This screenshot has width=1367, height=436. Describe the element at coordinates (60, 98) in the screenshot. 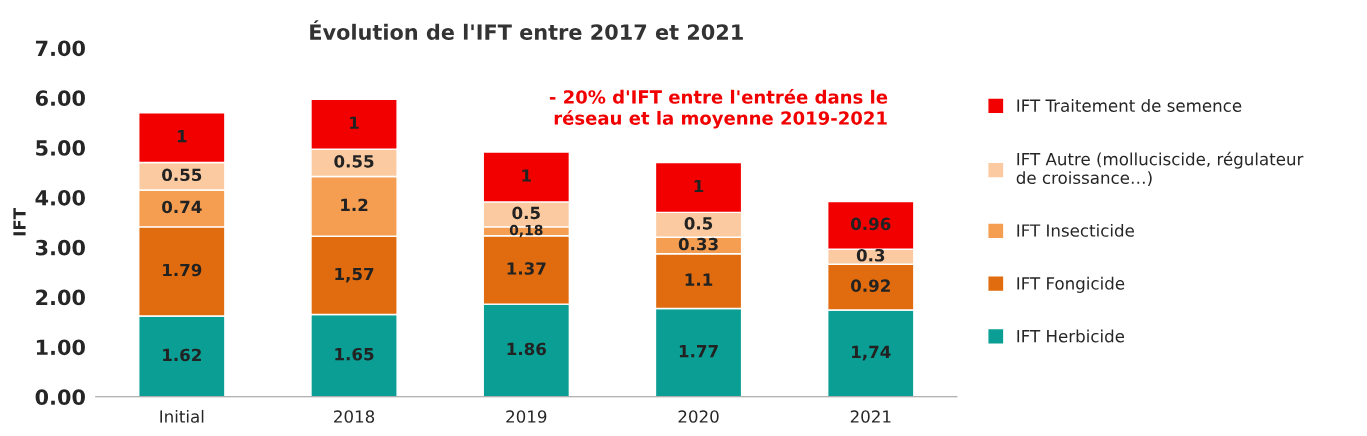

I see `y-tick-label: 6.00` at that location.